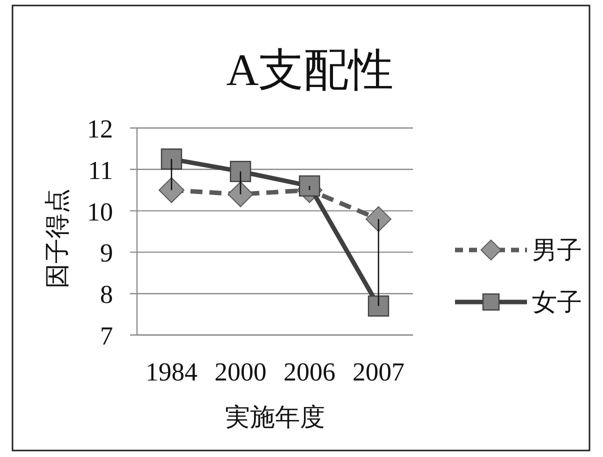 This screenshot has width=603, height=457. What do you see at coordinates (275, 418) in the screenshot?
I see `xlabel: 実施年度` at bounding box center [275, 418].